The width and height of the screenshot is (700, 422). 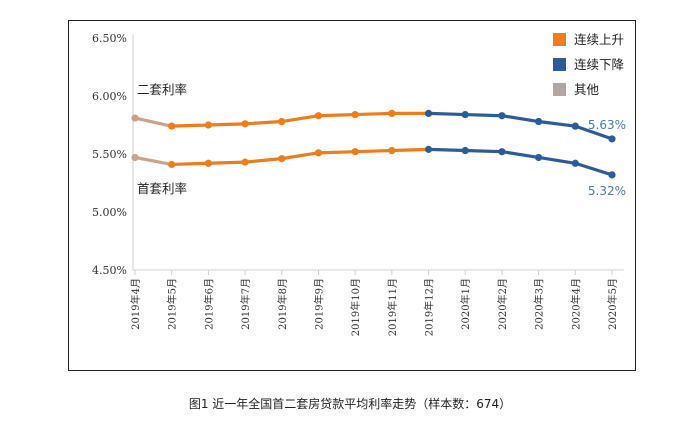 I want to click on y-tick-label: 5.00%, so click(x=109, y=212).